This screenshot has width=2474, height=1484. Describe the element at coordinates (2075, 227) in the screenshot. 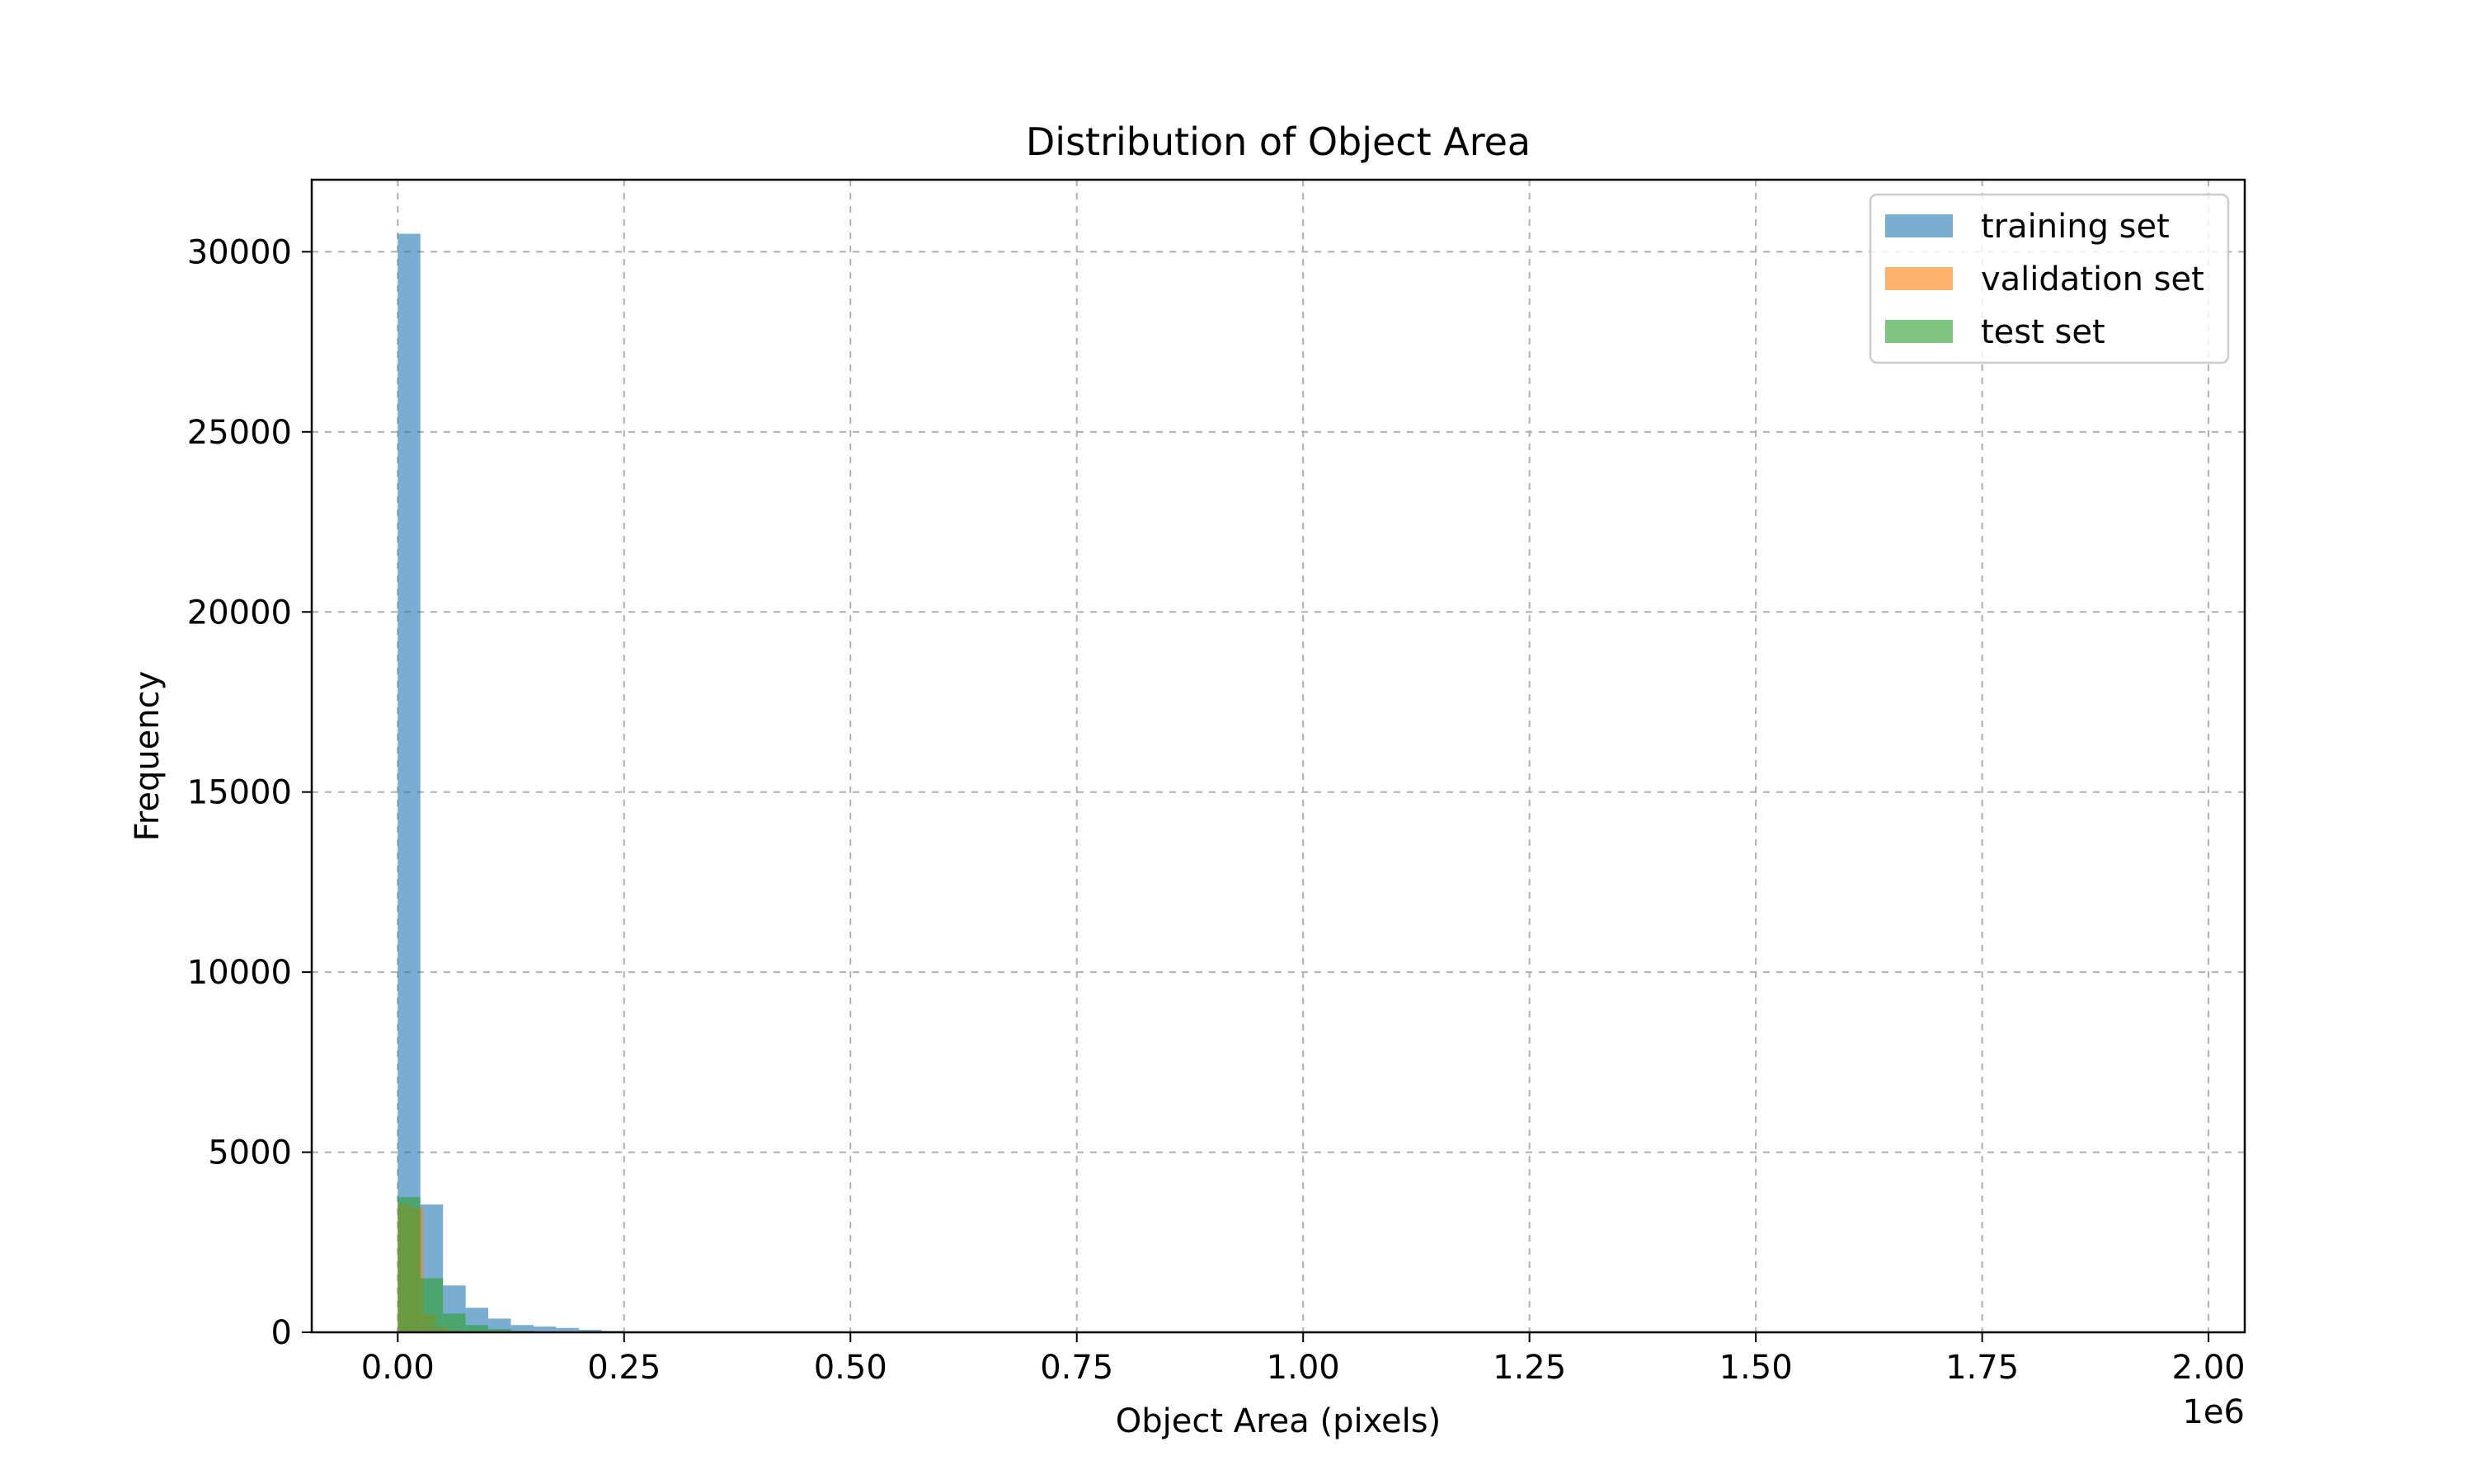

I see `legend-label: training set` at that location.